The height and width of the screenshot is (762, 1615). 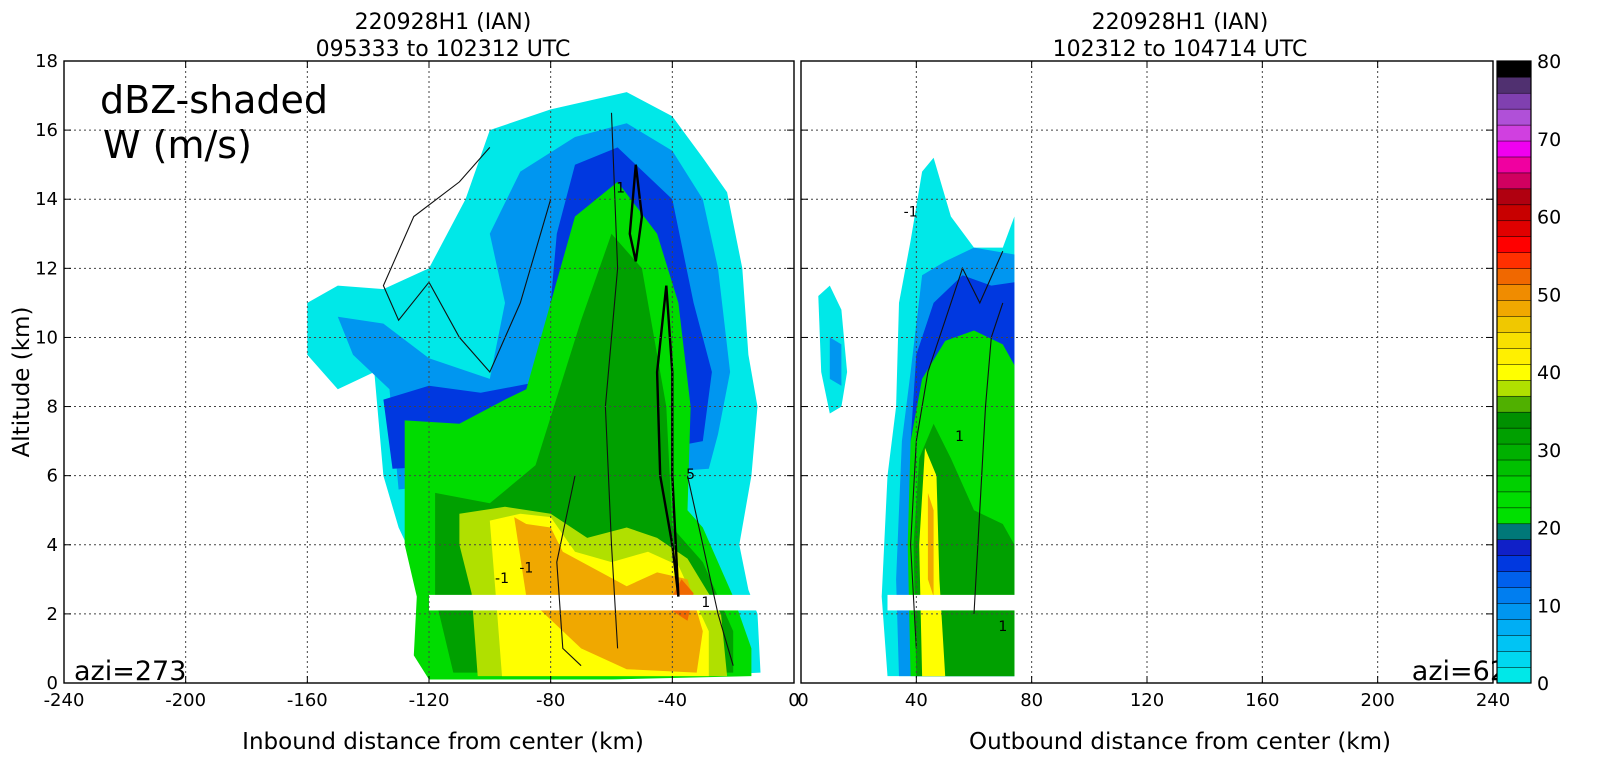 What do you see at coordinates (130, 671) in the screenshot?
I see `annotation-azimuth-inbound: azi=273` at bounding box center [130, 671].